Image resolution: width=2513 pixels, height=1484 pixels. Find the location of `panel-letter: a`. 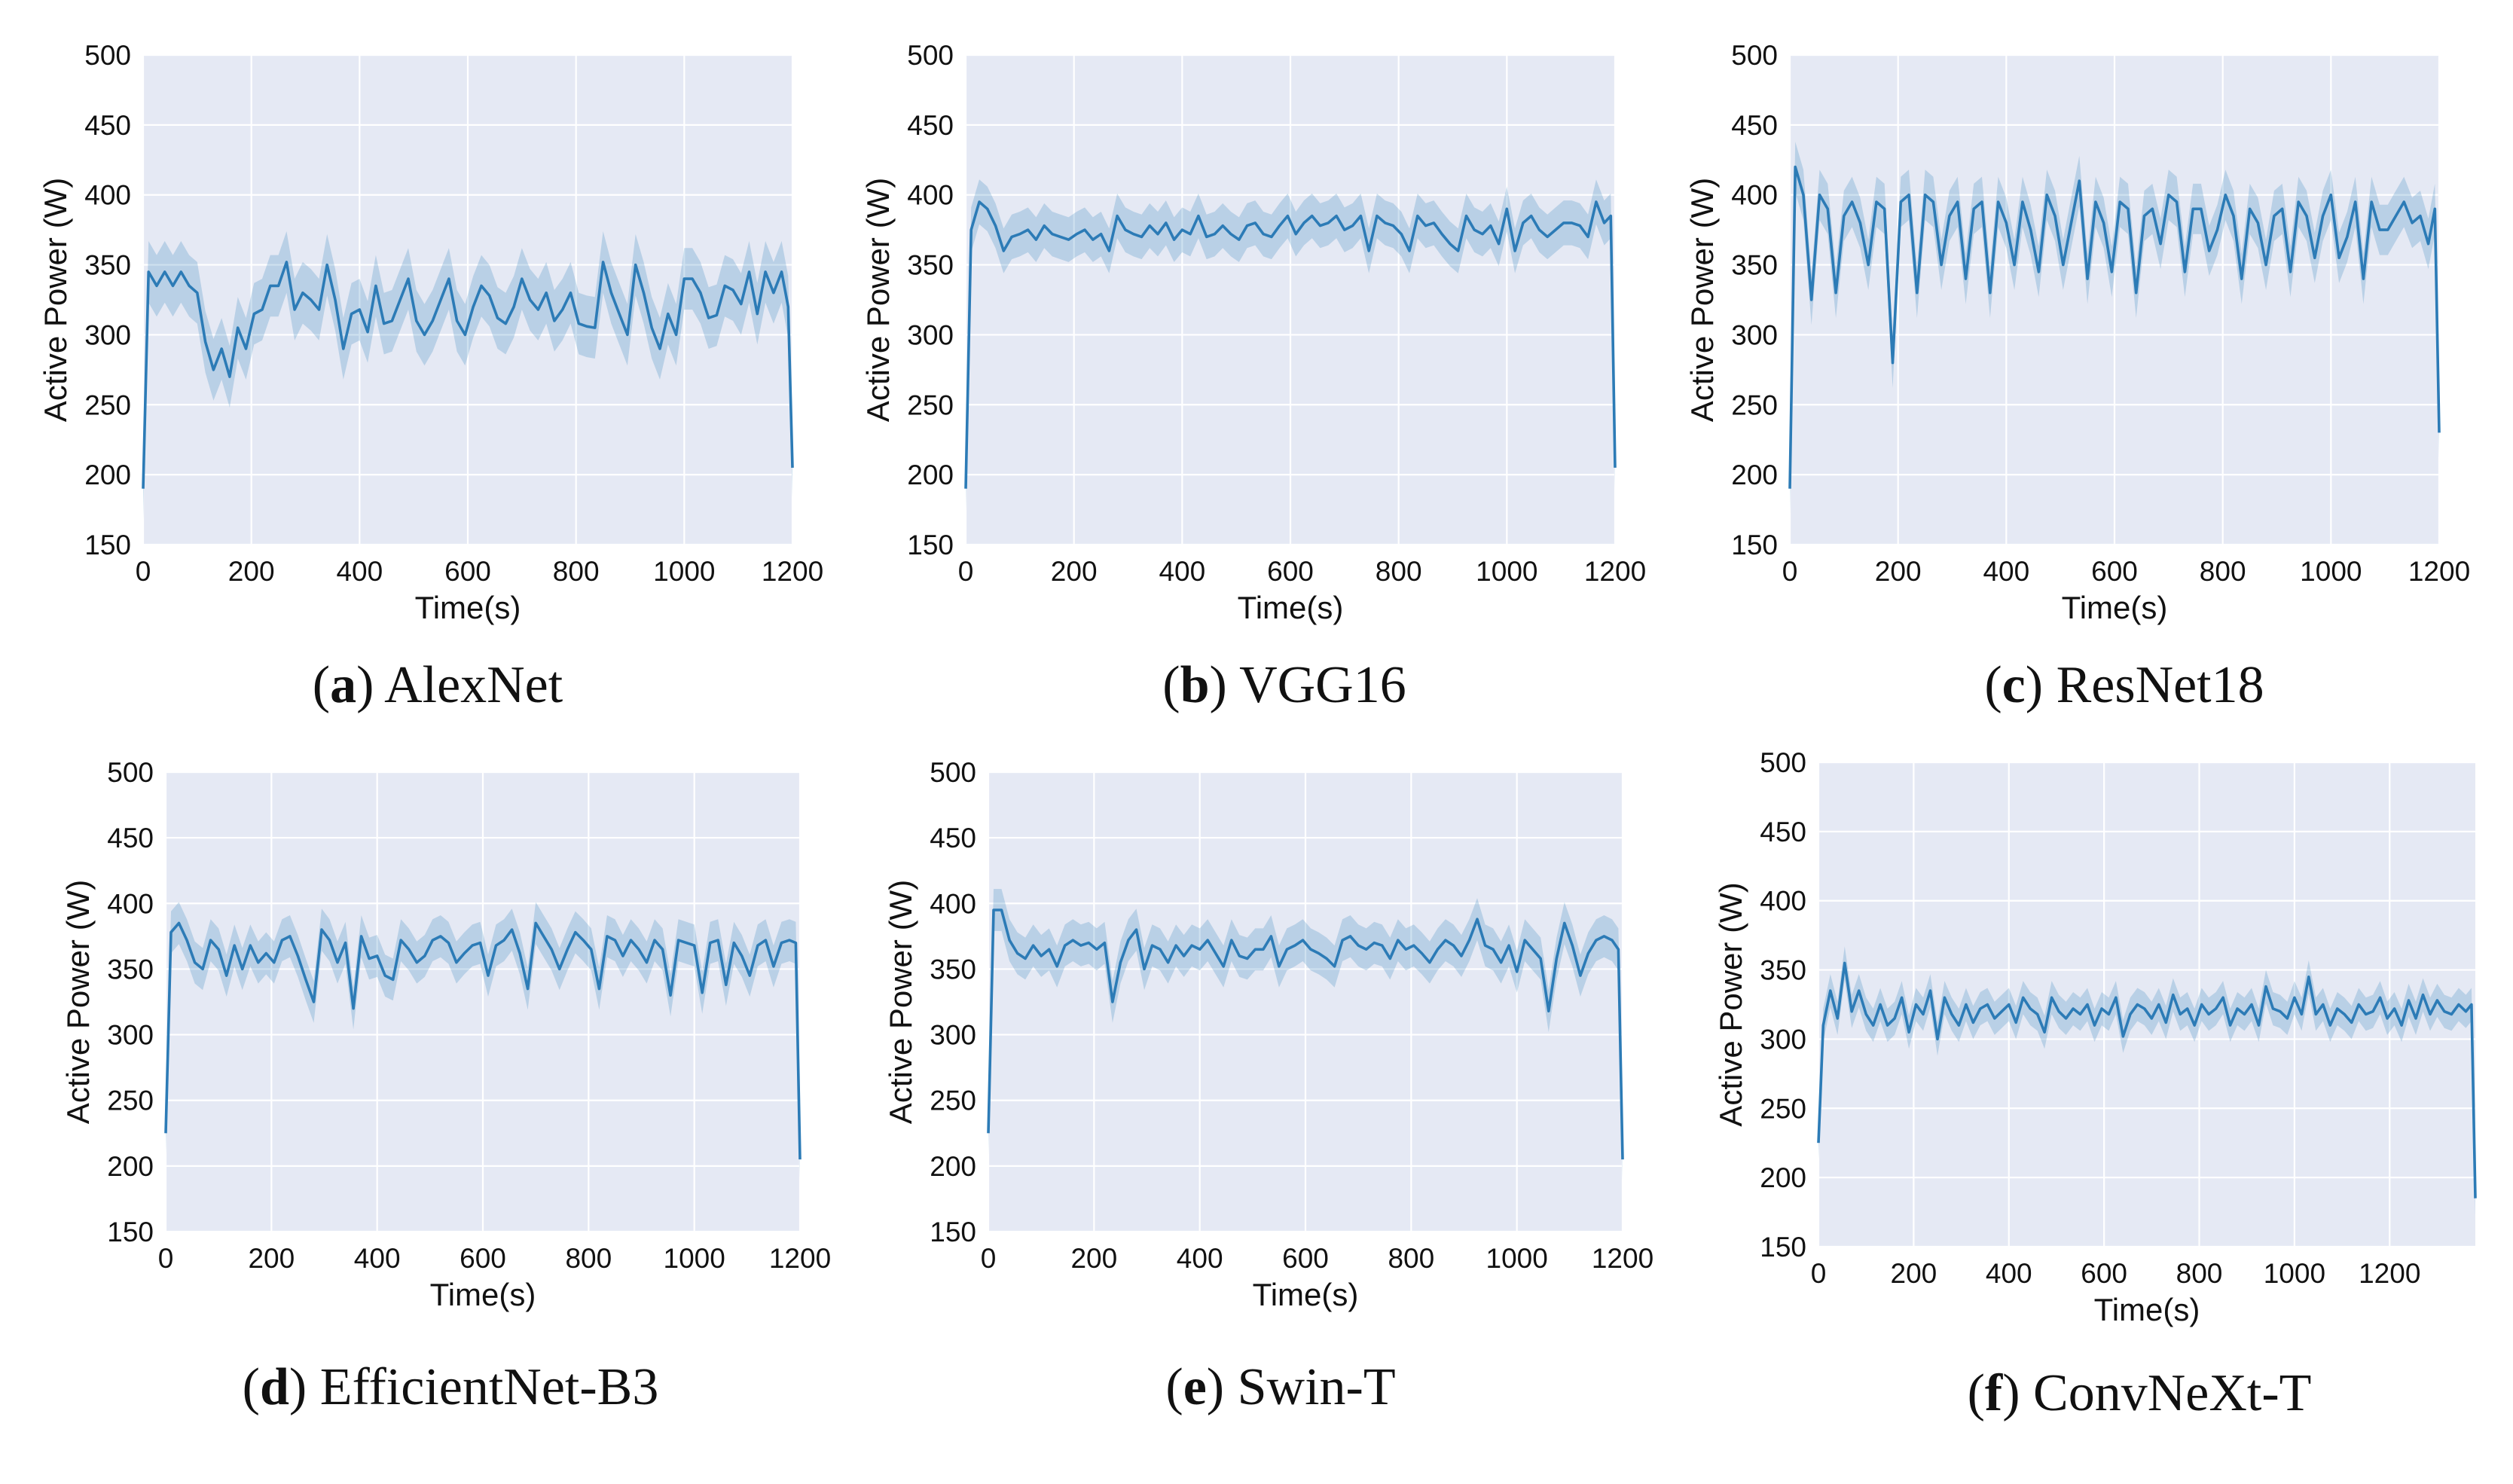

panel-letter: a is located at coordinates (343, 685).